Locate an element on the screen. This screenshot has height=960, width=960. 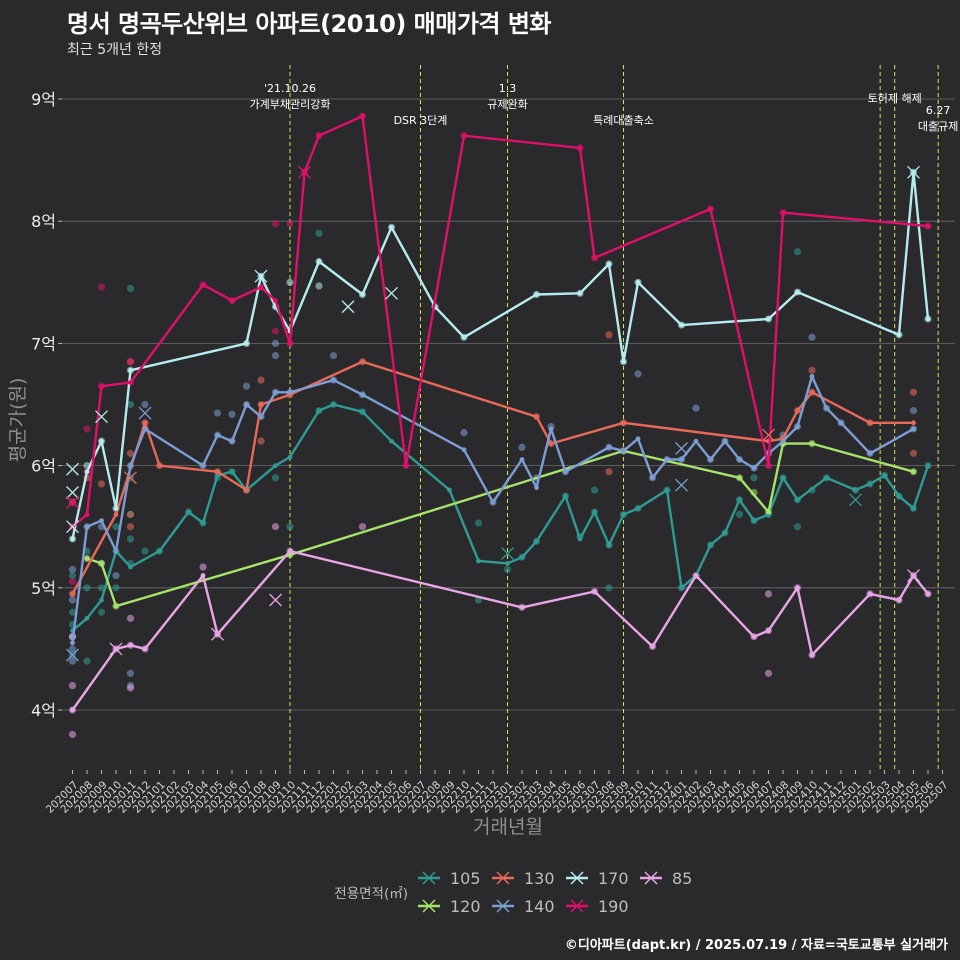
legend-label-140: 140 is located at coordinates (539, 906).